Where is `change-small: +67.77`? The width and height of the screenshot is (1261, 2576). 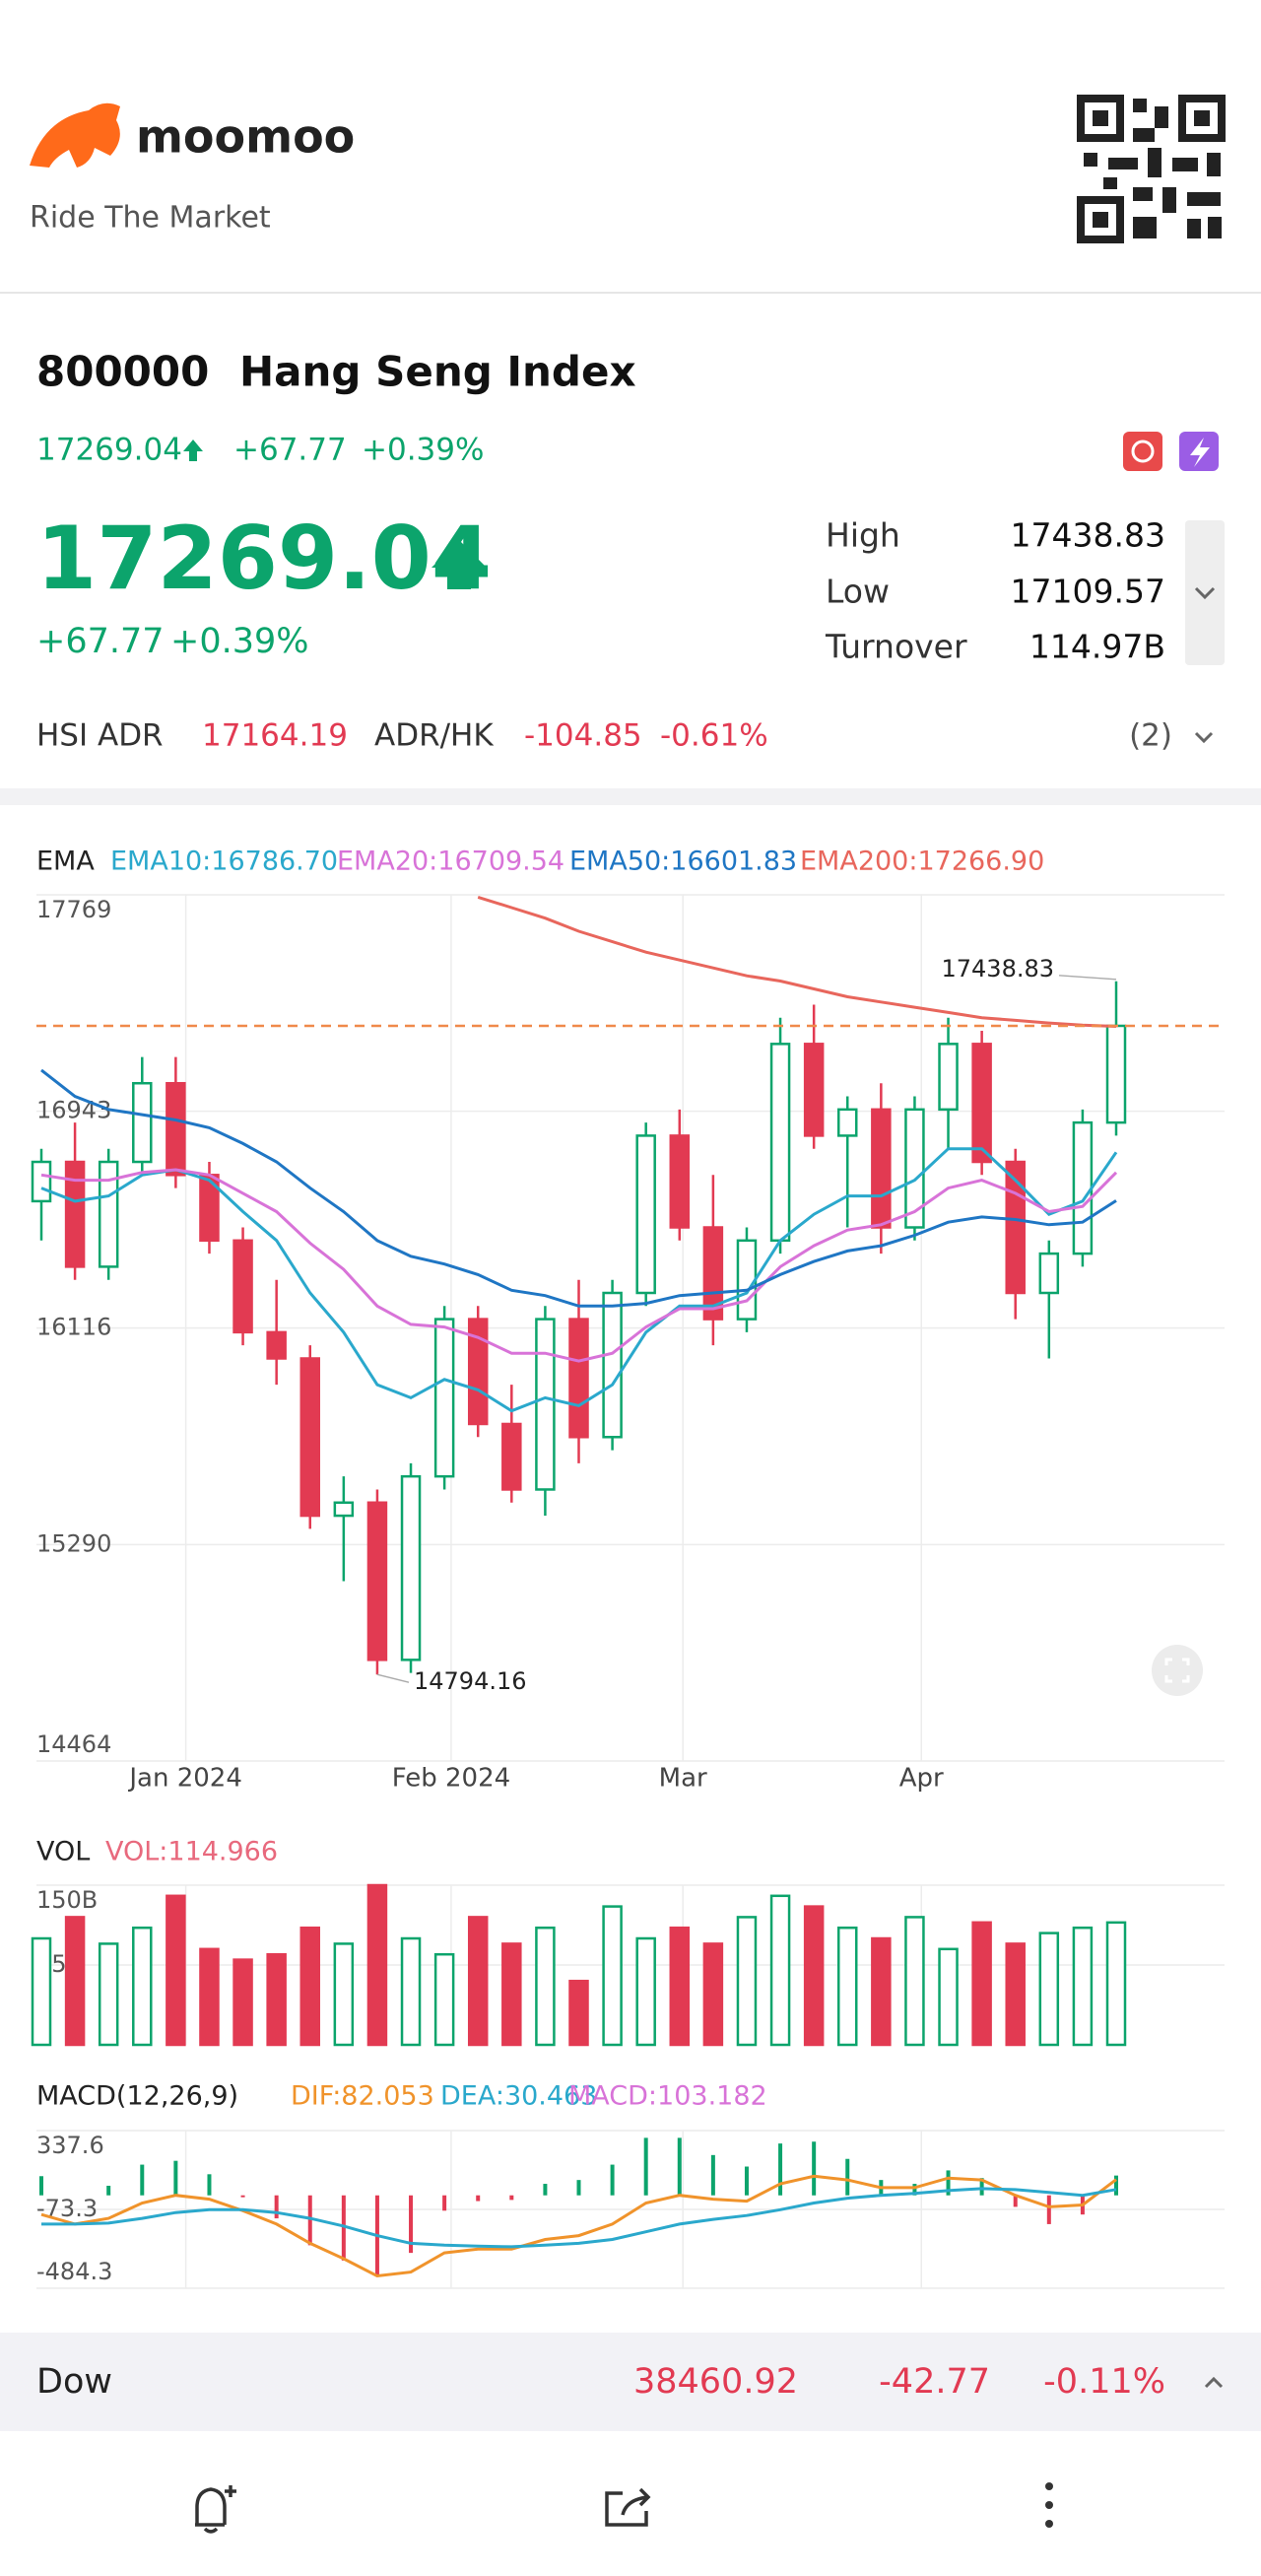 change-small: +67.77 is located at coordinates (290, 450).